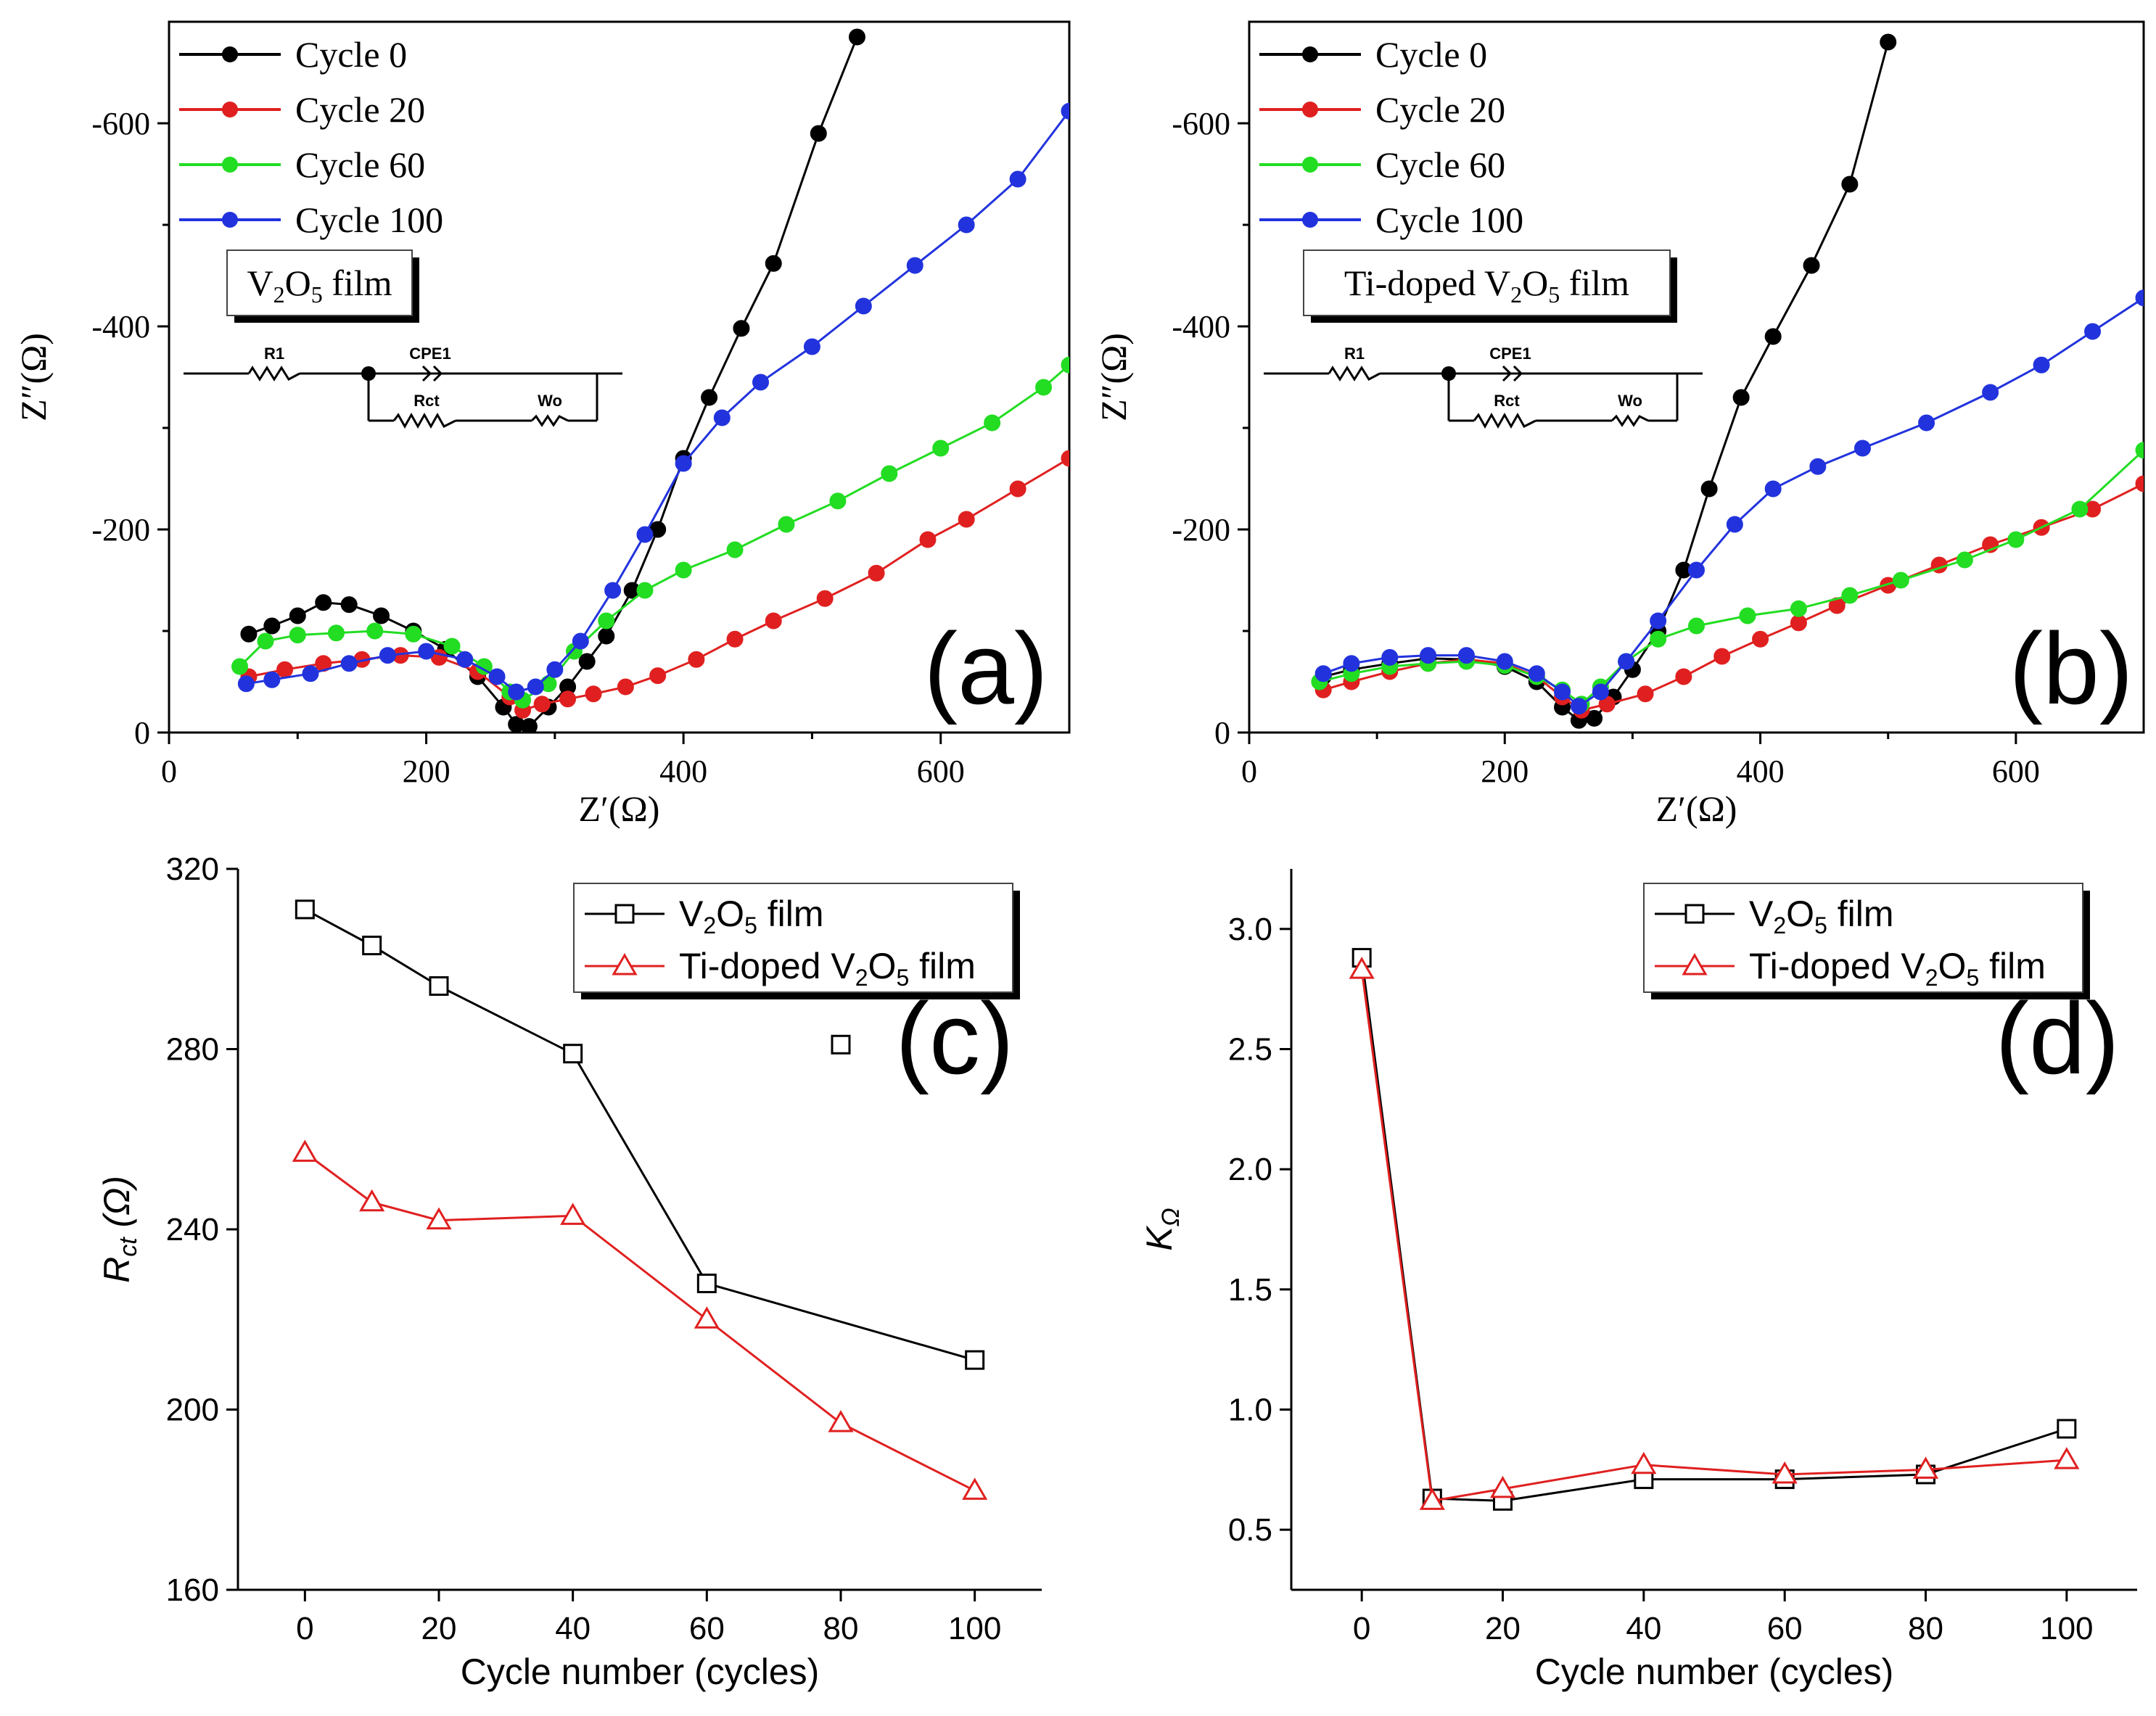  I want to click on legend-label: Cycle 20, so click(1440, 110).